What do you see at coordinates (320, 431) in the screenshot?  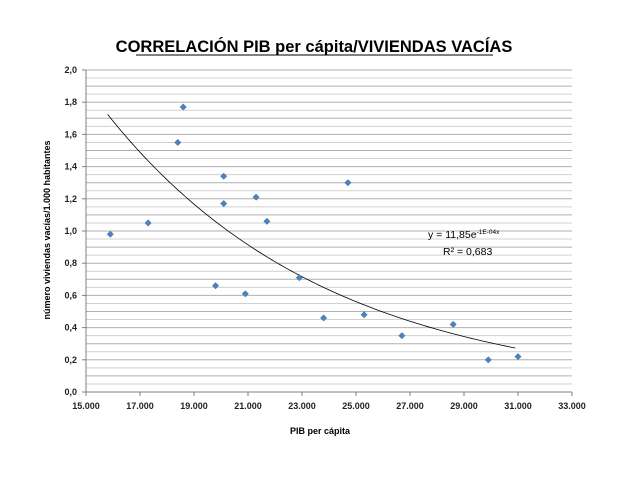 I see `x-axis-label: PIB per cápita` at bounding box center [320, 431].